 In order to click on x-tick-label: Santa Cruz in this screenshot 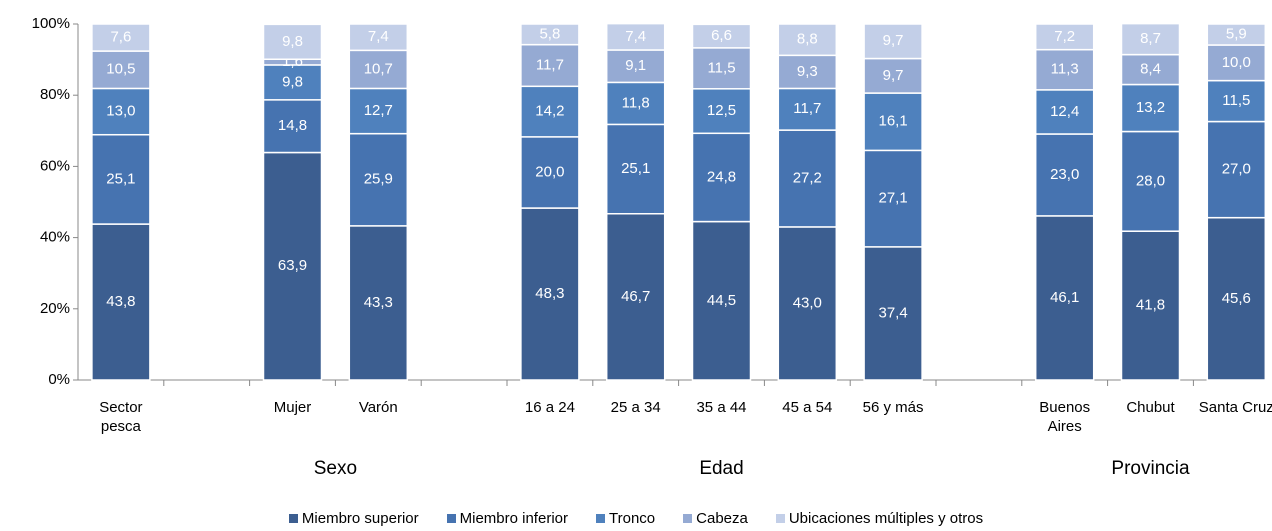, I will do `click(1235, 407)`.